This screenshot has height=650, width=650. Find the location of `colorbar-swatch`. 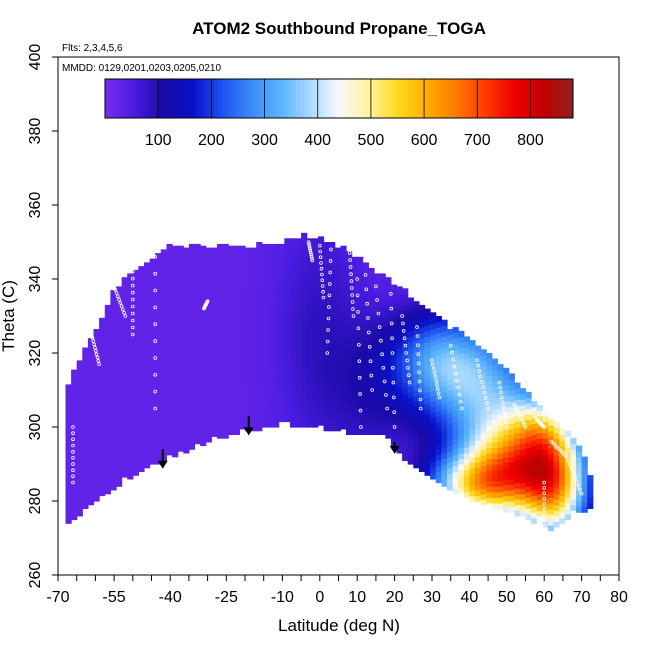

colorbar-swatch is located at coordinates (349, 98).